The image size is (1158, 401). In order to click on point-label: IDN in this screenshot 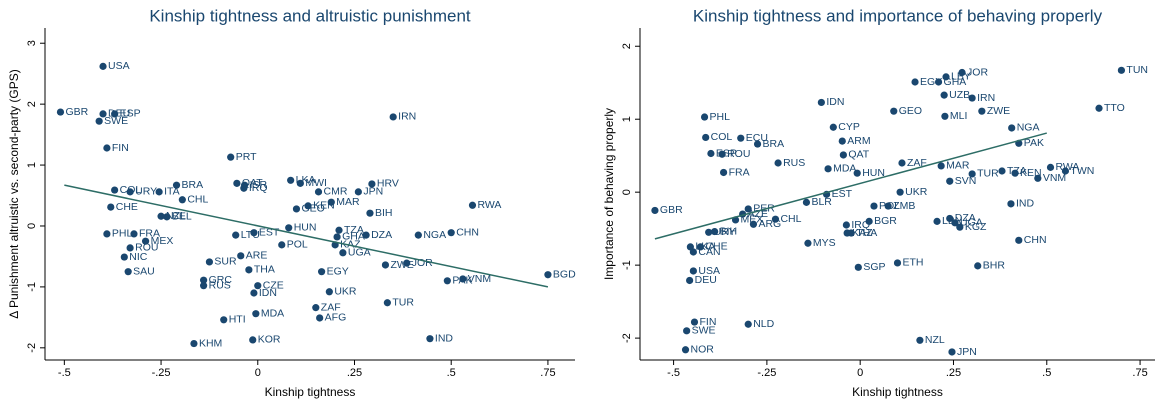, I will do `click(835, 102)`.